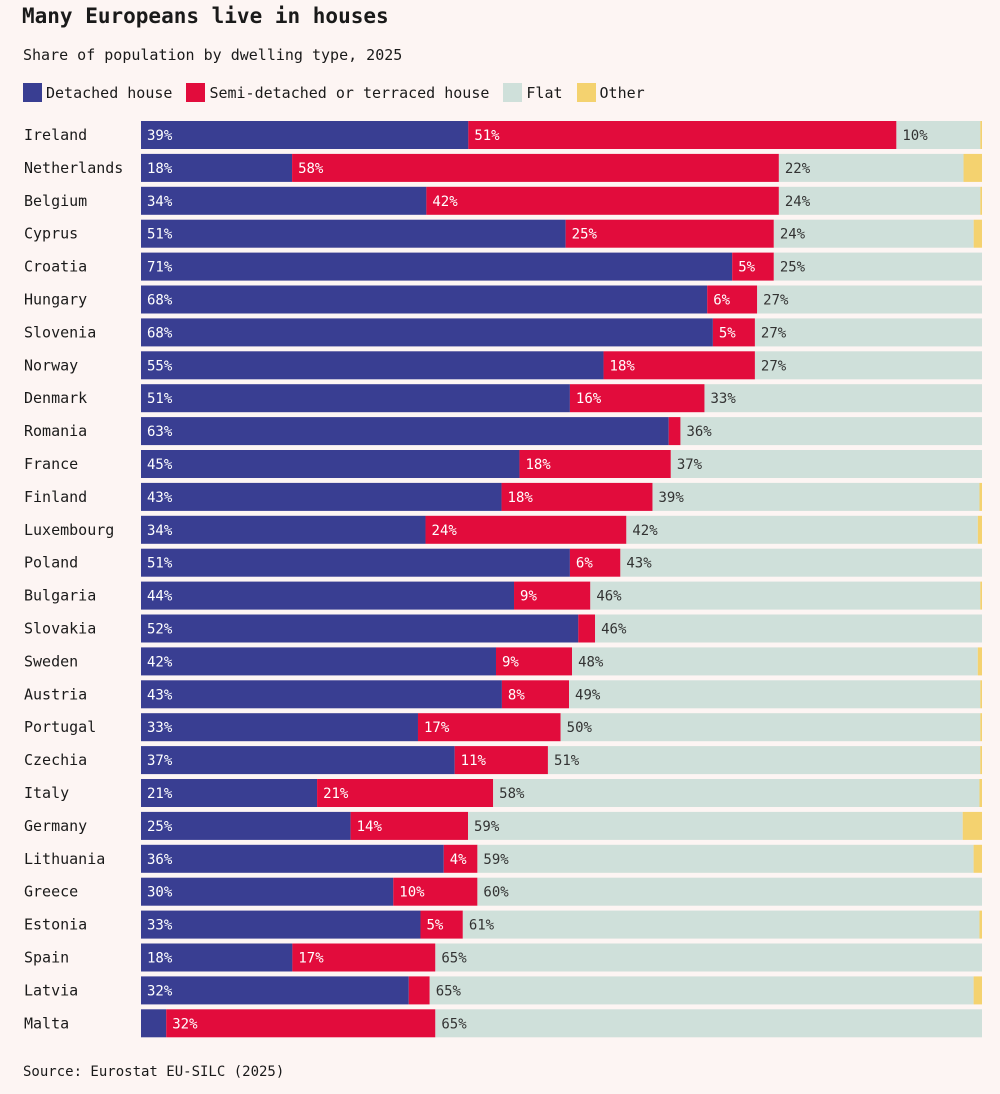 The width and height of the screenshot is (1000, 1094). Describe the element at coordinates (503, 990) in the screenshot. I see `bar-row-latvia: Latvia 32% 65%` at that location.